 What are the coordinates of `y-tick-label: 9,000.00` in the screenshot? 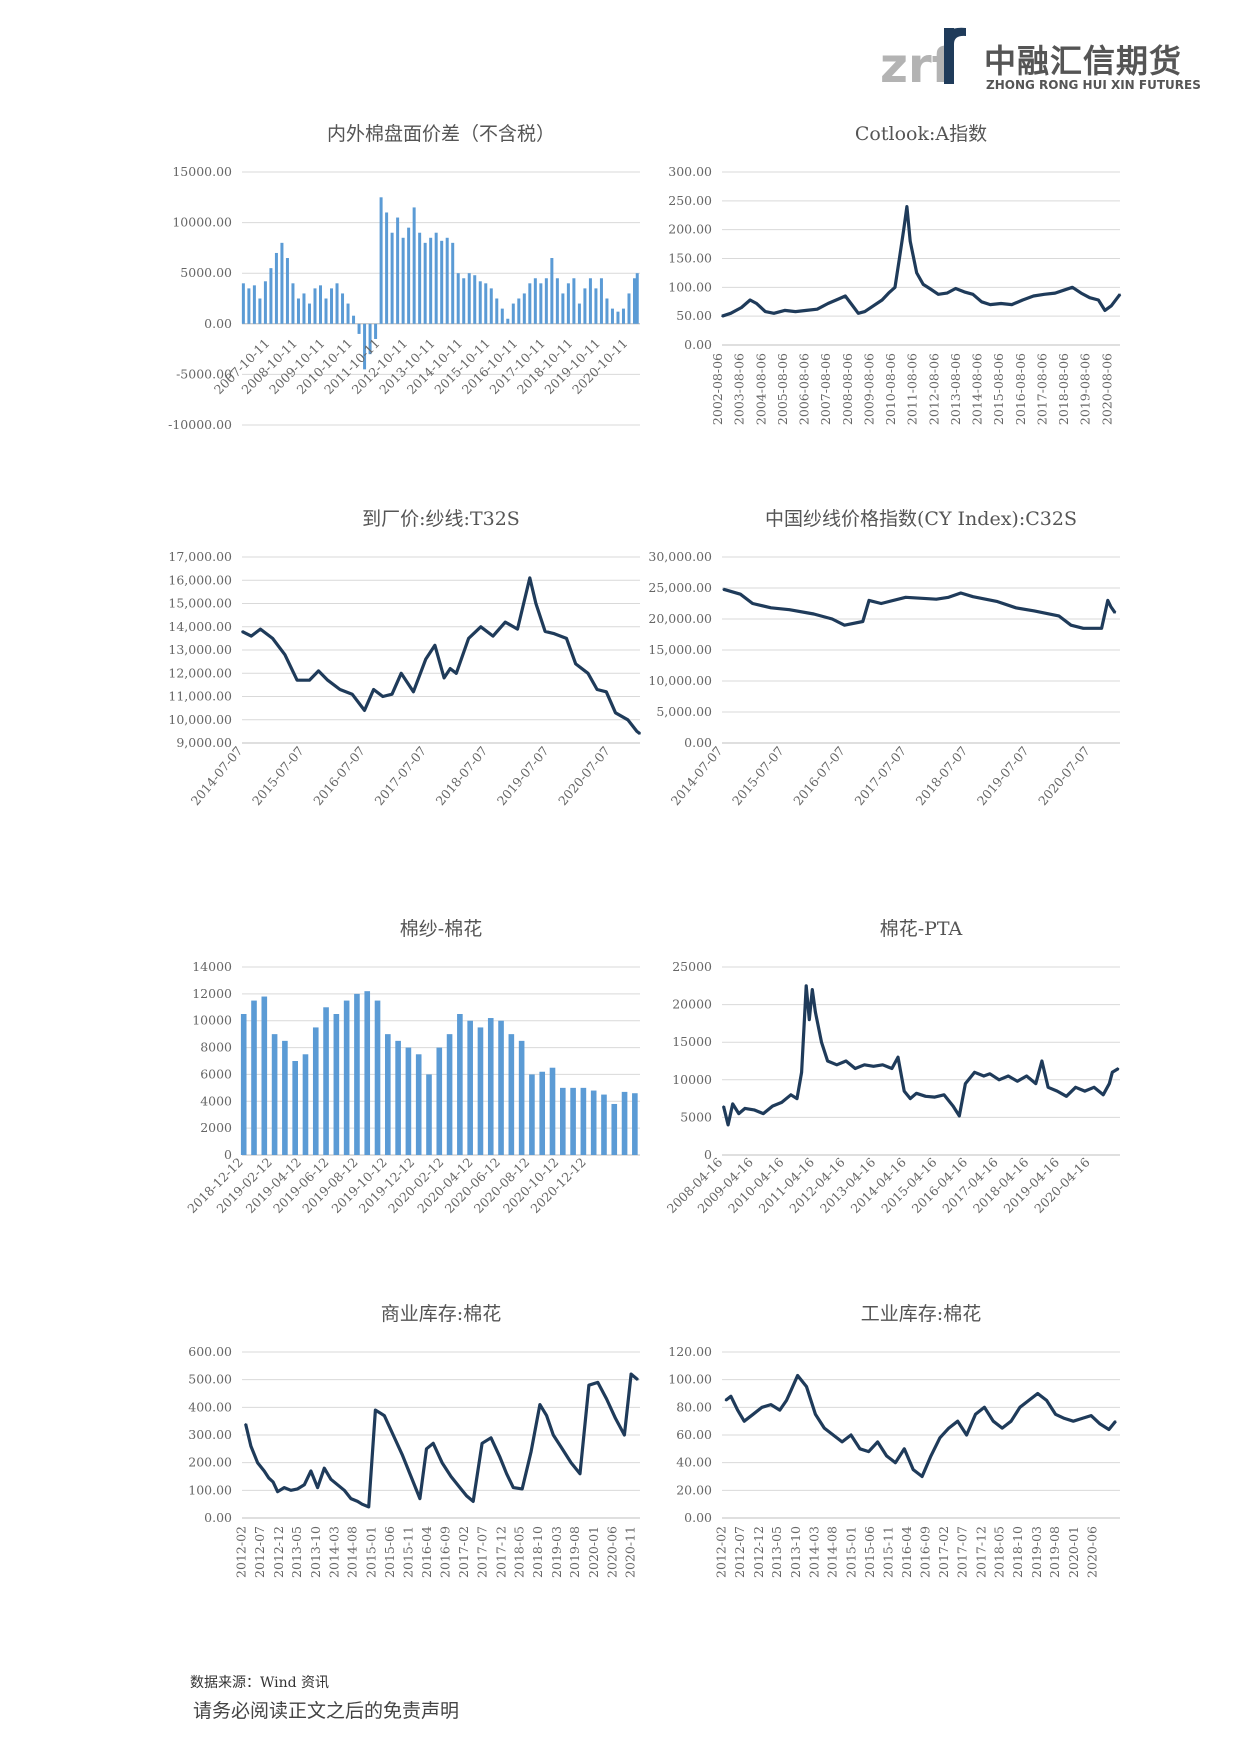 It's located at (204, 742).